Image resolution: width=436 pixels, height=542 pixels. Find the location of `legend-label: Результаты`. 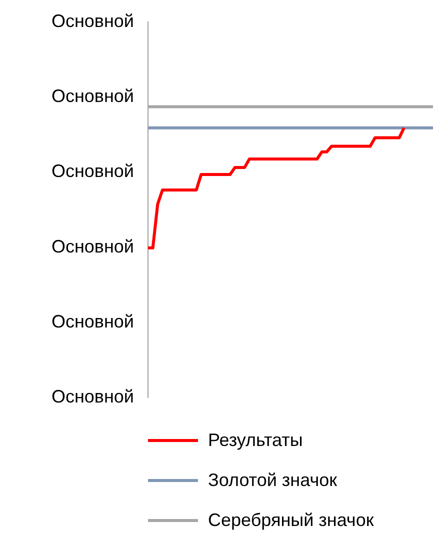

legend-label: Результаты is located at coordinates (255, 440).